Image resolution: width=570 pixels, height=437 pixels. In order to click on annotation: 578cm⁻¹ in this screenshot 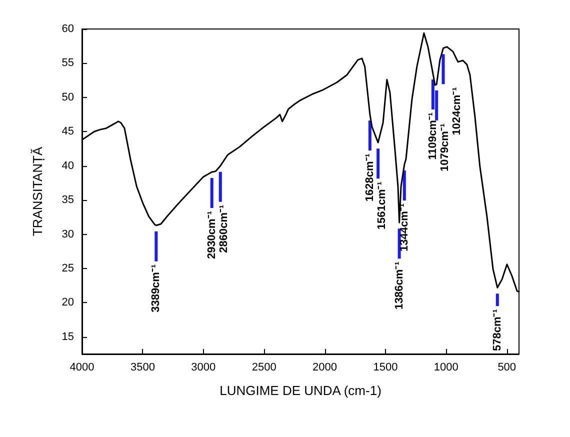, I will do `click(497, 330)`.